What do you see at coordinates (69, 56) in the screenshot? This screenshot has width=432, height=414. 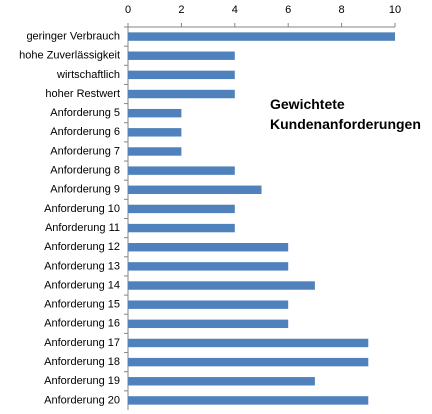 I see `y-tick-label: hohe Zuverlässigkeit` at bounding box center [69, 56].